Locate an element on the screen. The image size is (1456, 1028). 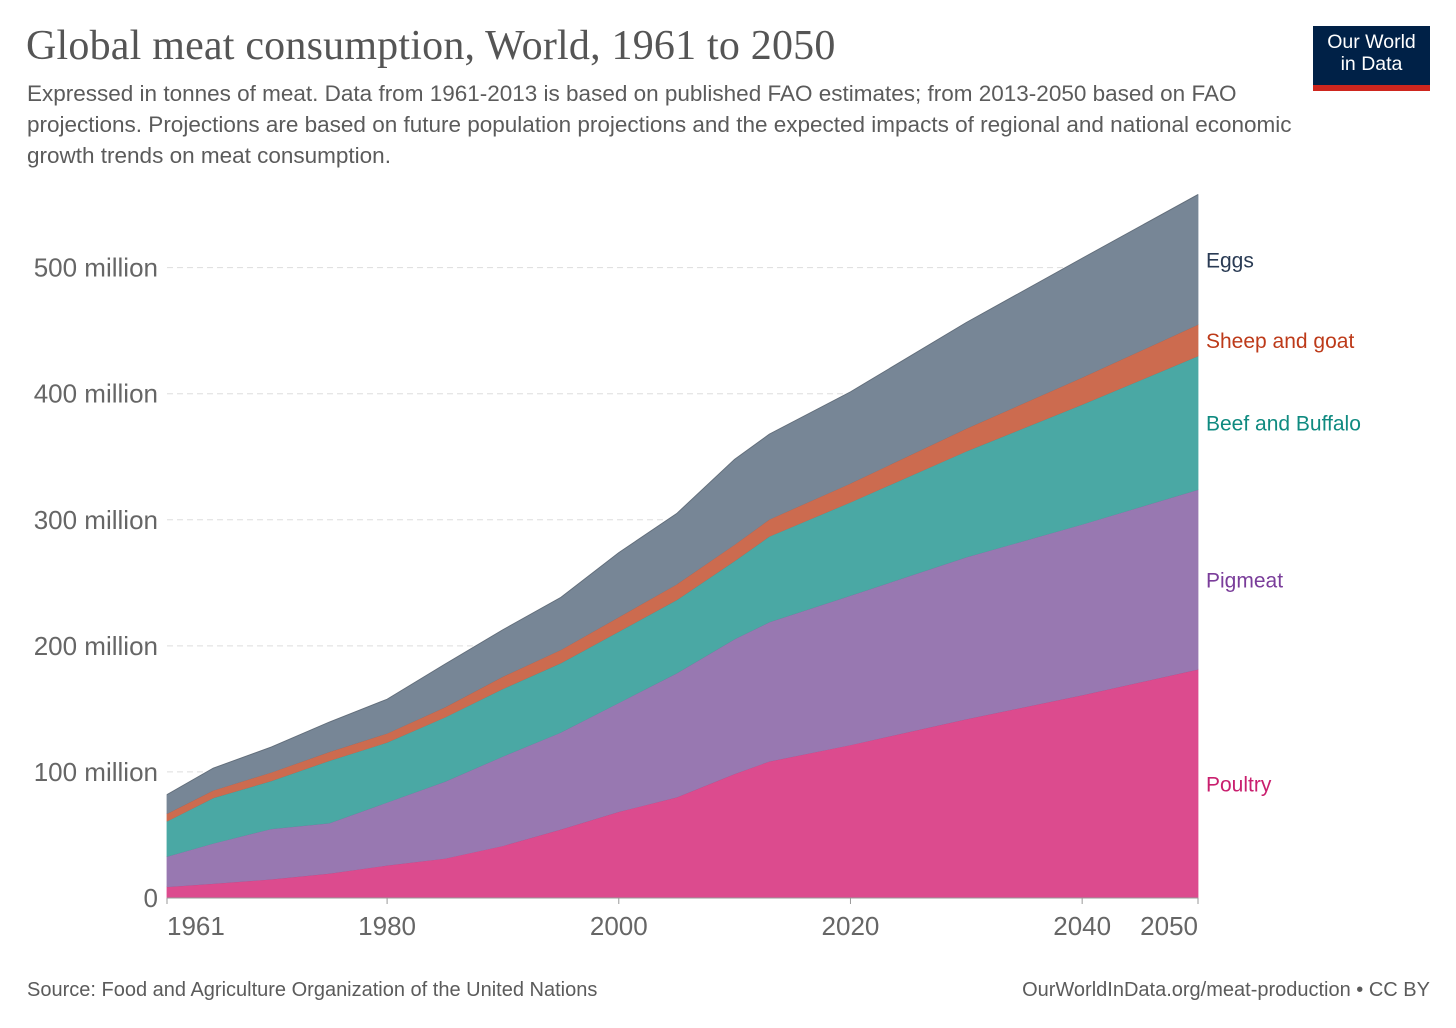
series-label-eggs: Eggs is located at coordinates (1230, 260).